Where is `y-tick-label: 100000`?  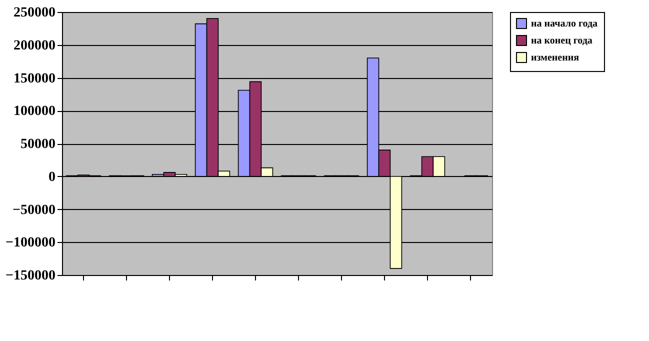 y-tick-label: 100000 is located at coordinates (35, 112).